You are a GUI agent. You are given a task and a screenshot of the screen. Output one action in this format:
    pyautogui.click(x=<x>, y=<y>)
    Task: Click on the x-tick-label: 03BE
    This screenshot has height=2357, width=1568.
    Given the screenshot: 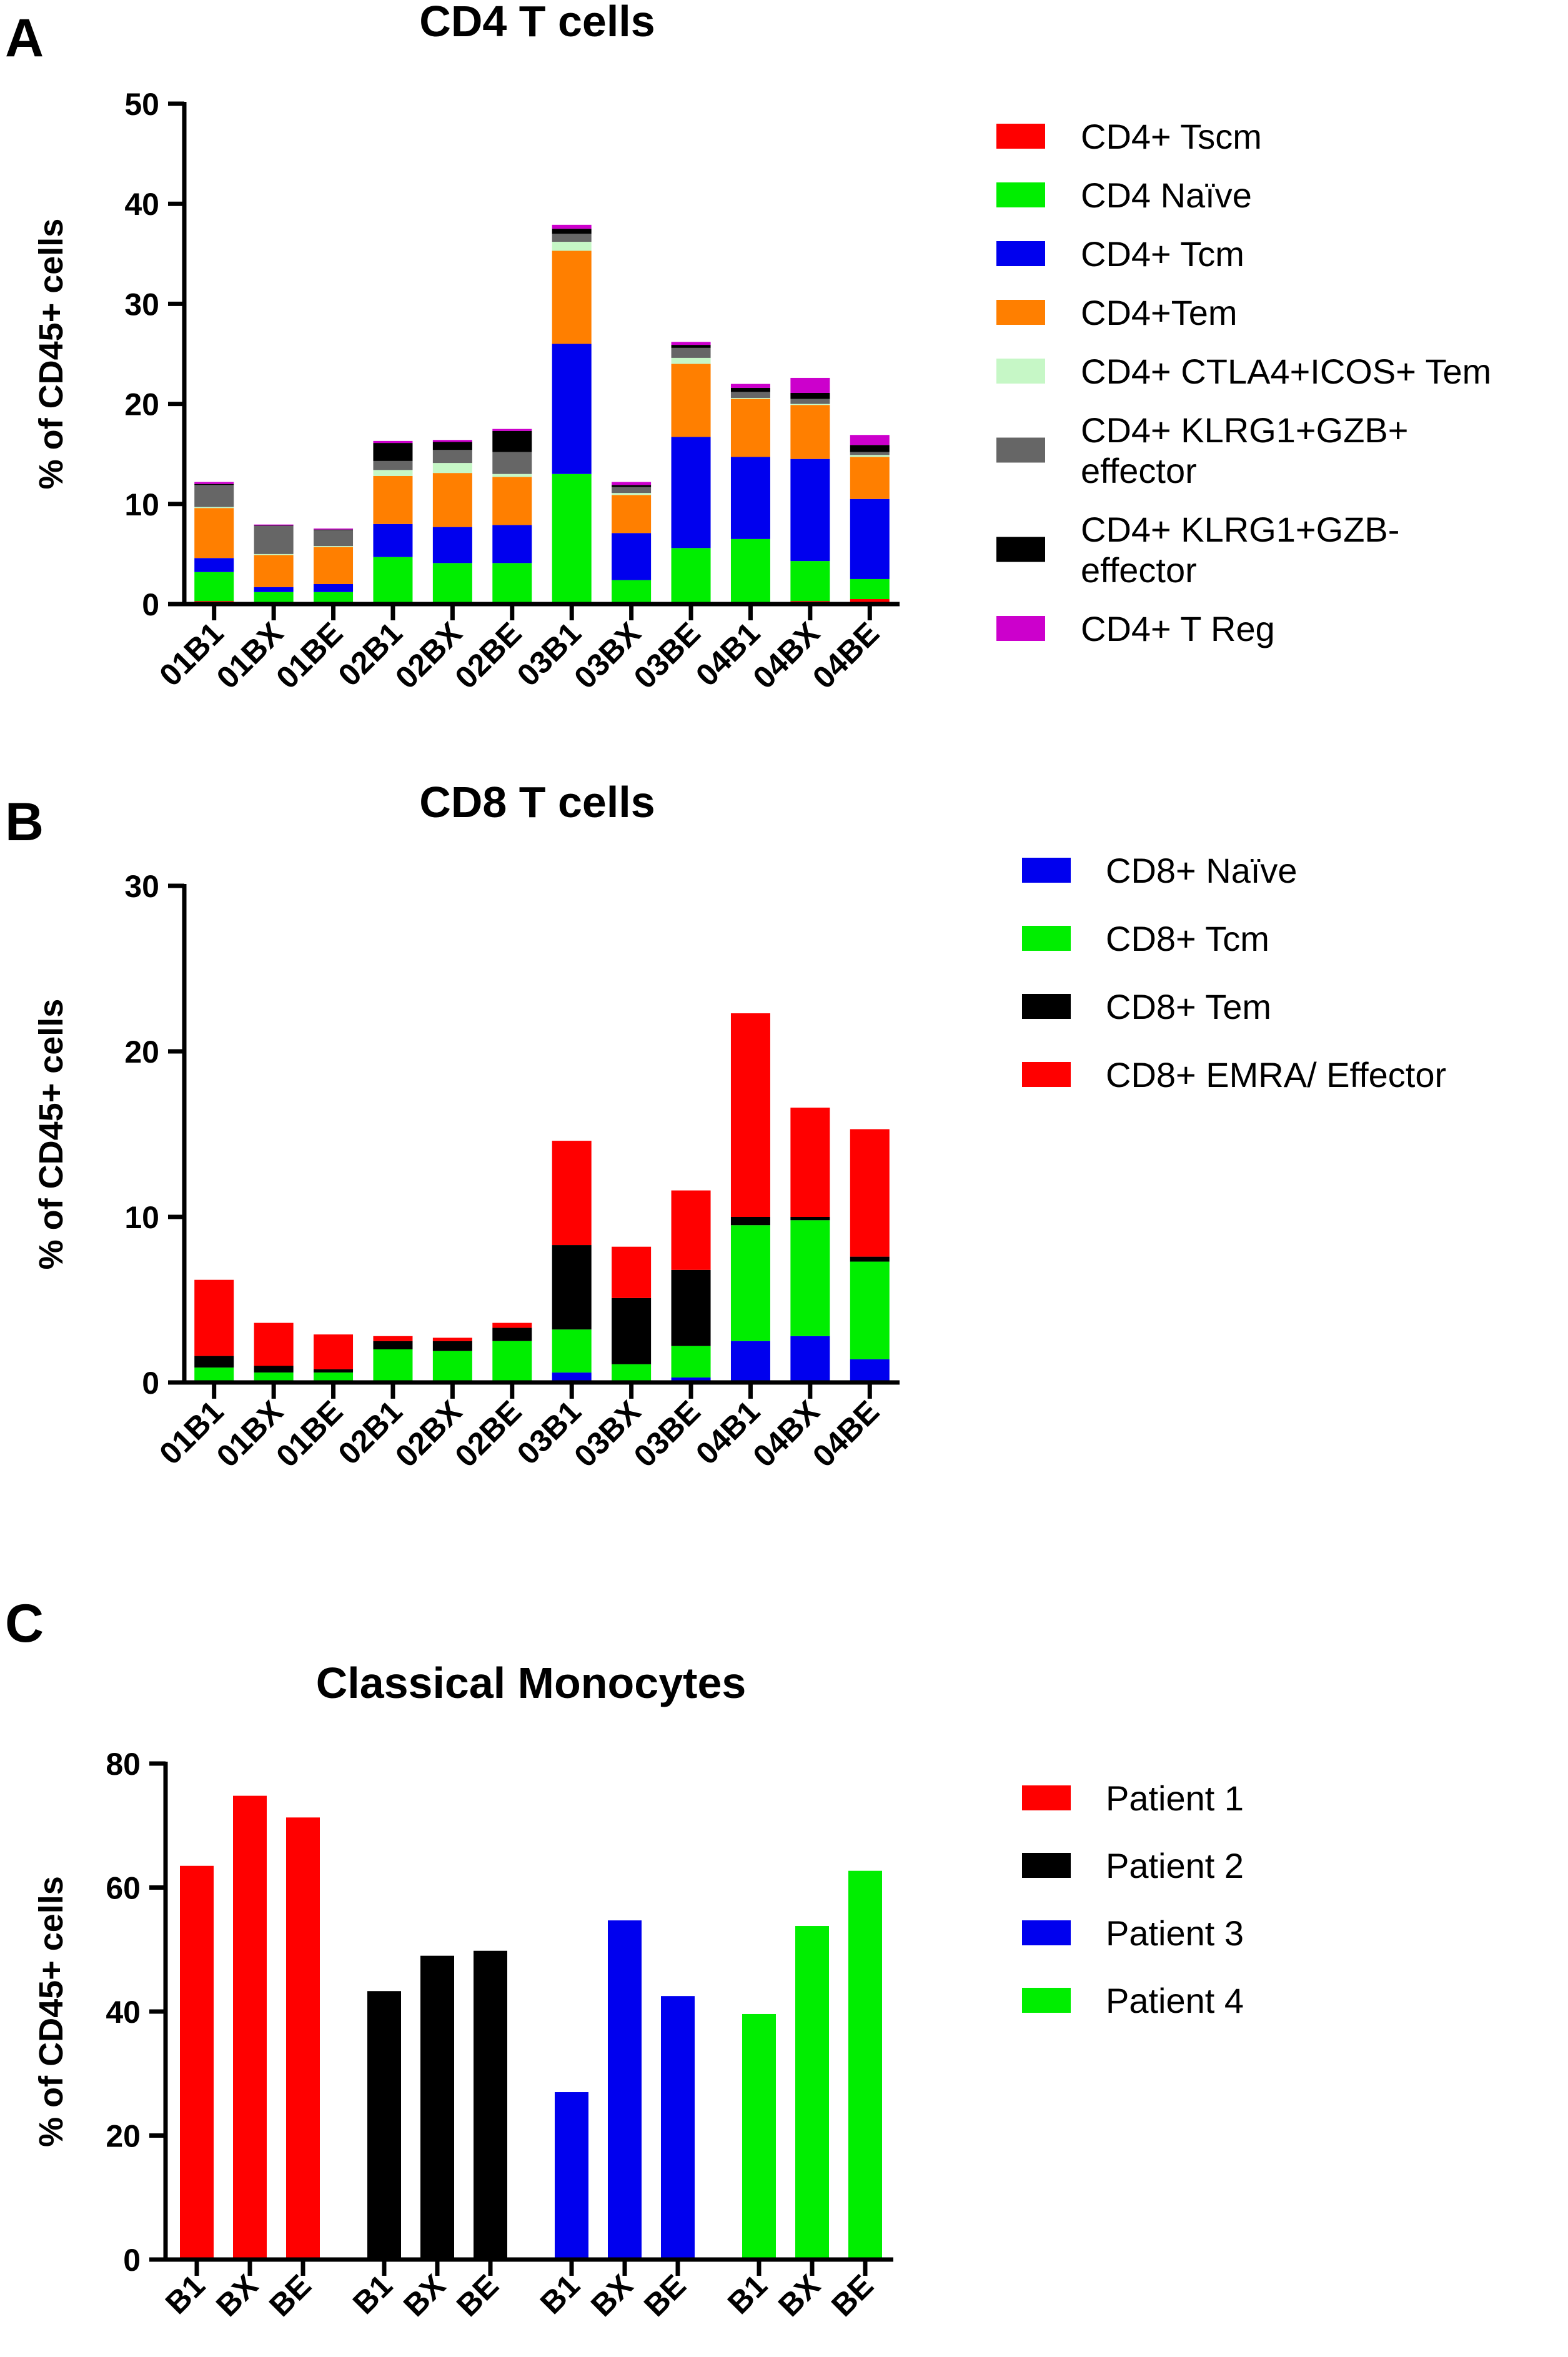 What is the action you would take?
    pyautogui.click(x=667, y=1434)
    